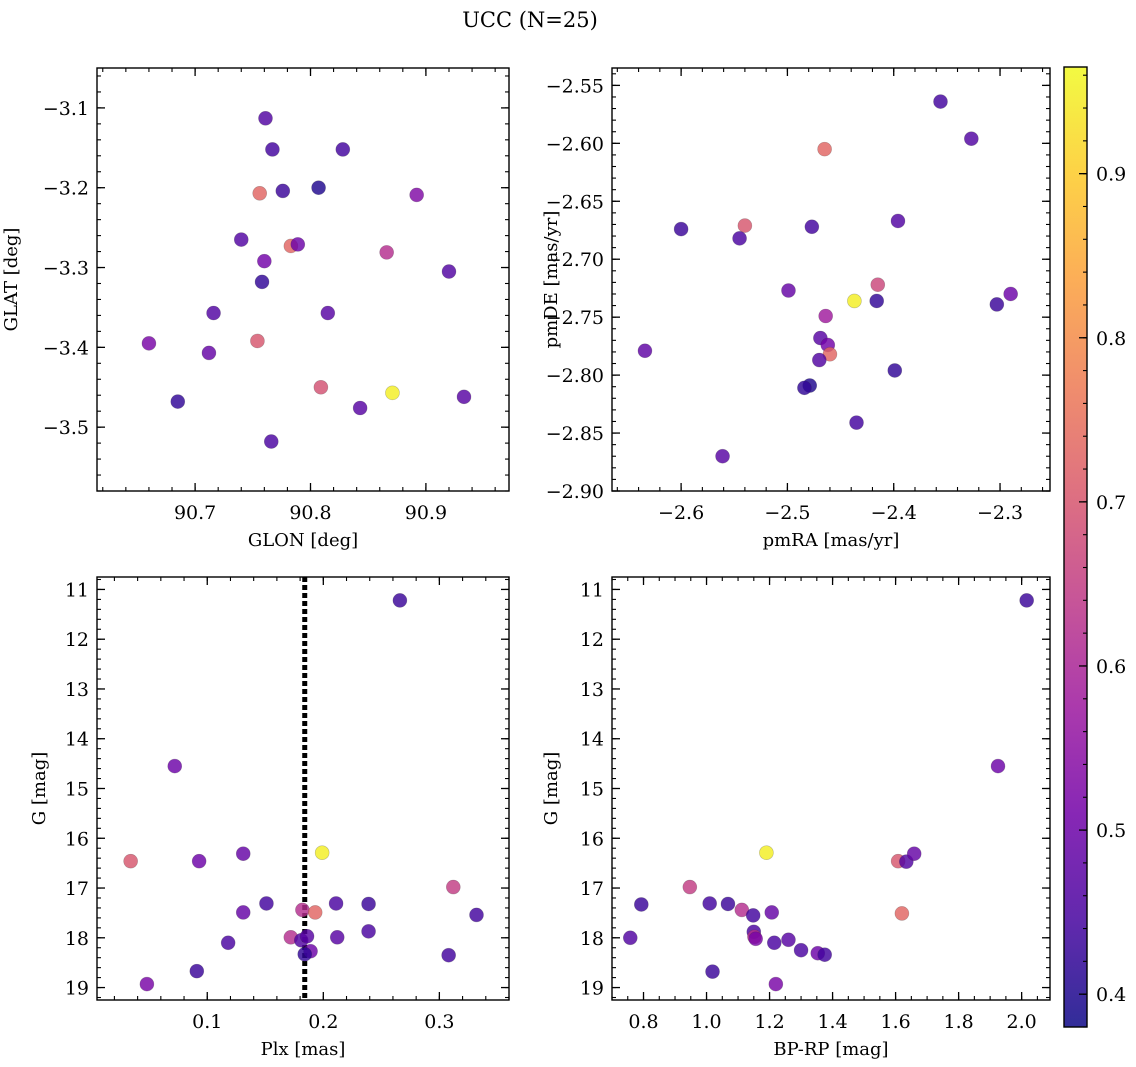  I want to click on x-tick-label: 0.8, so click(643, 1022).